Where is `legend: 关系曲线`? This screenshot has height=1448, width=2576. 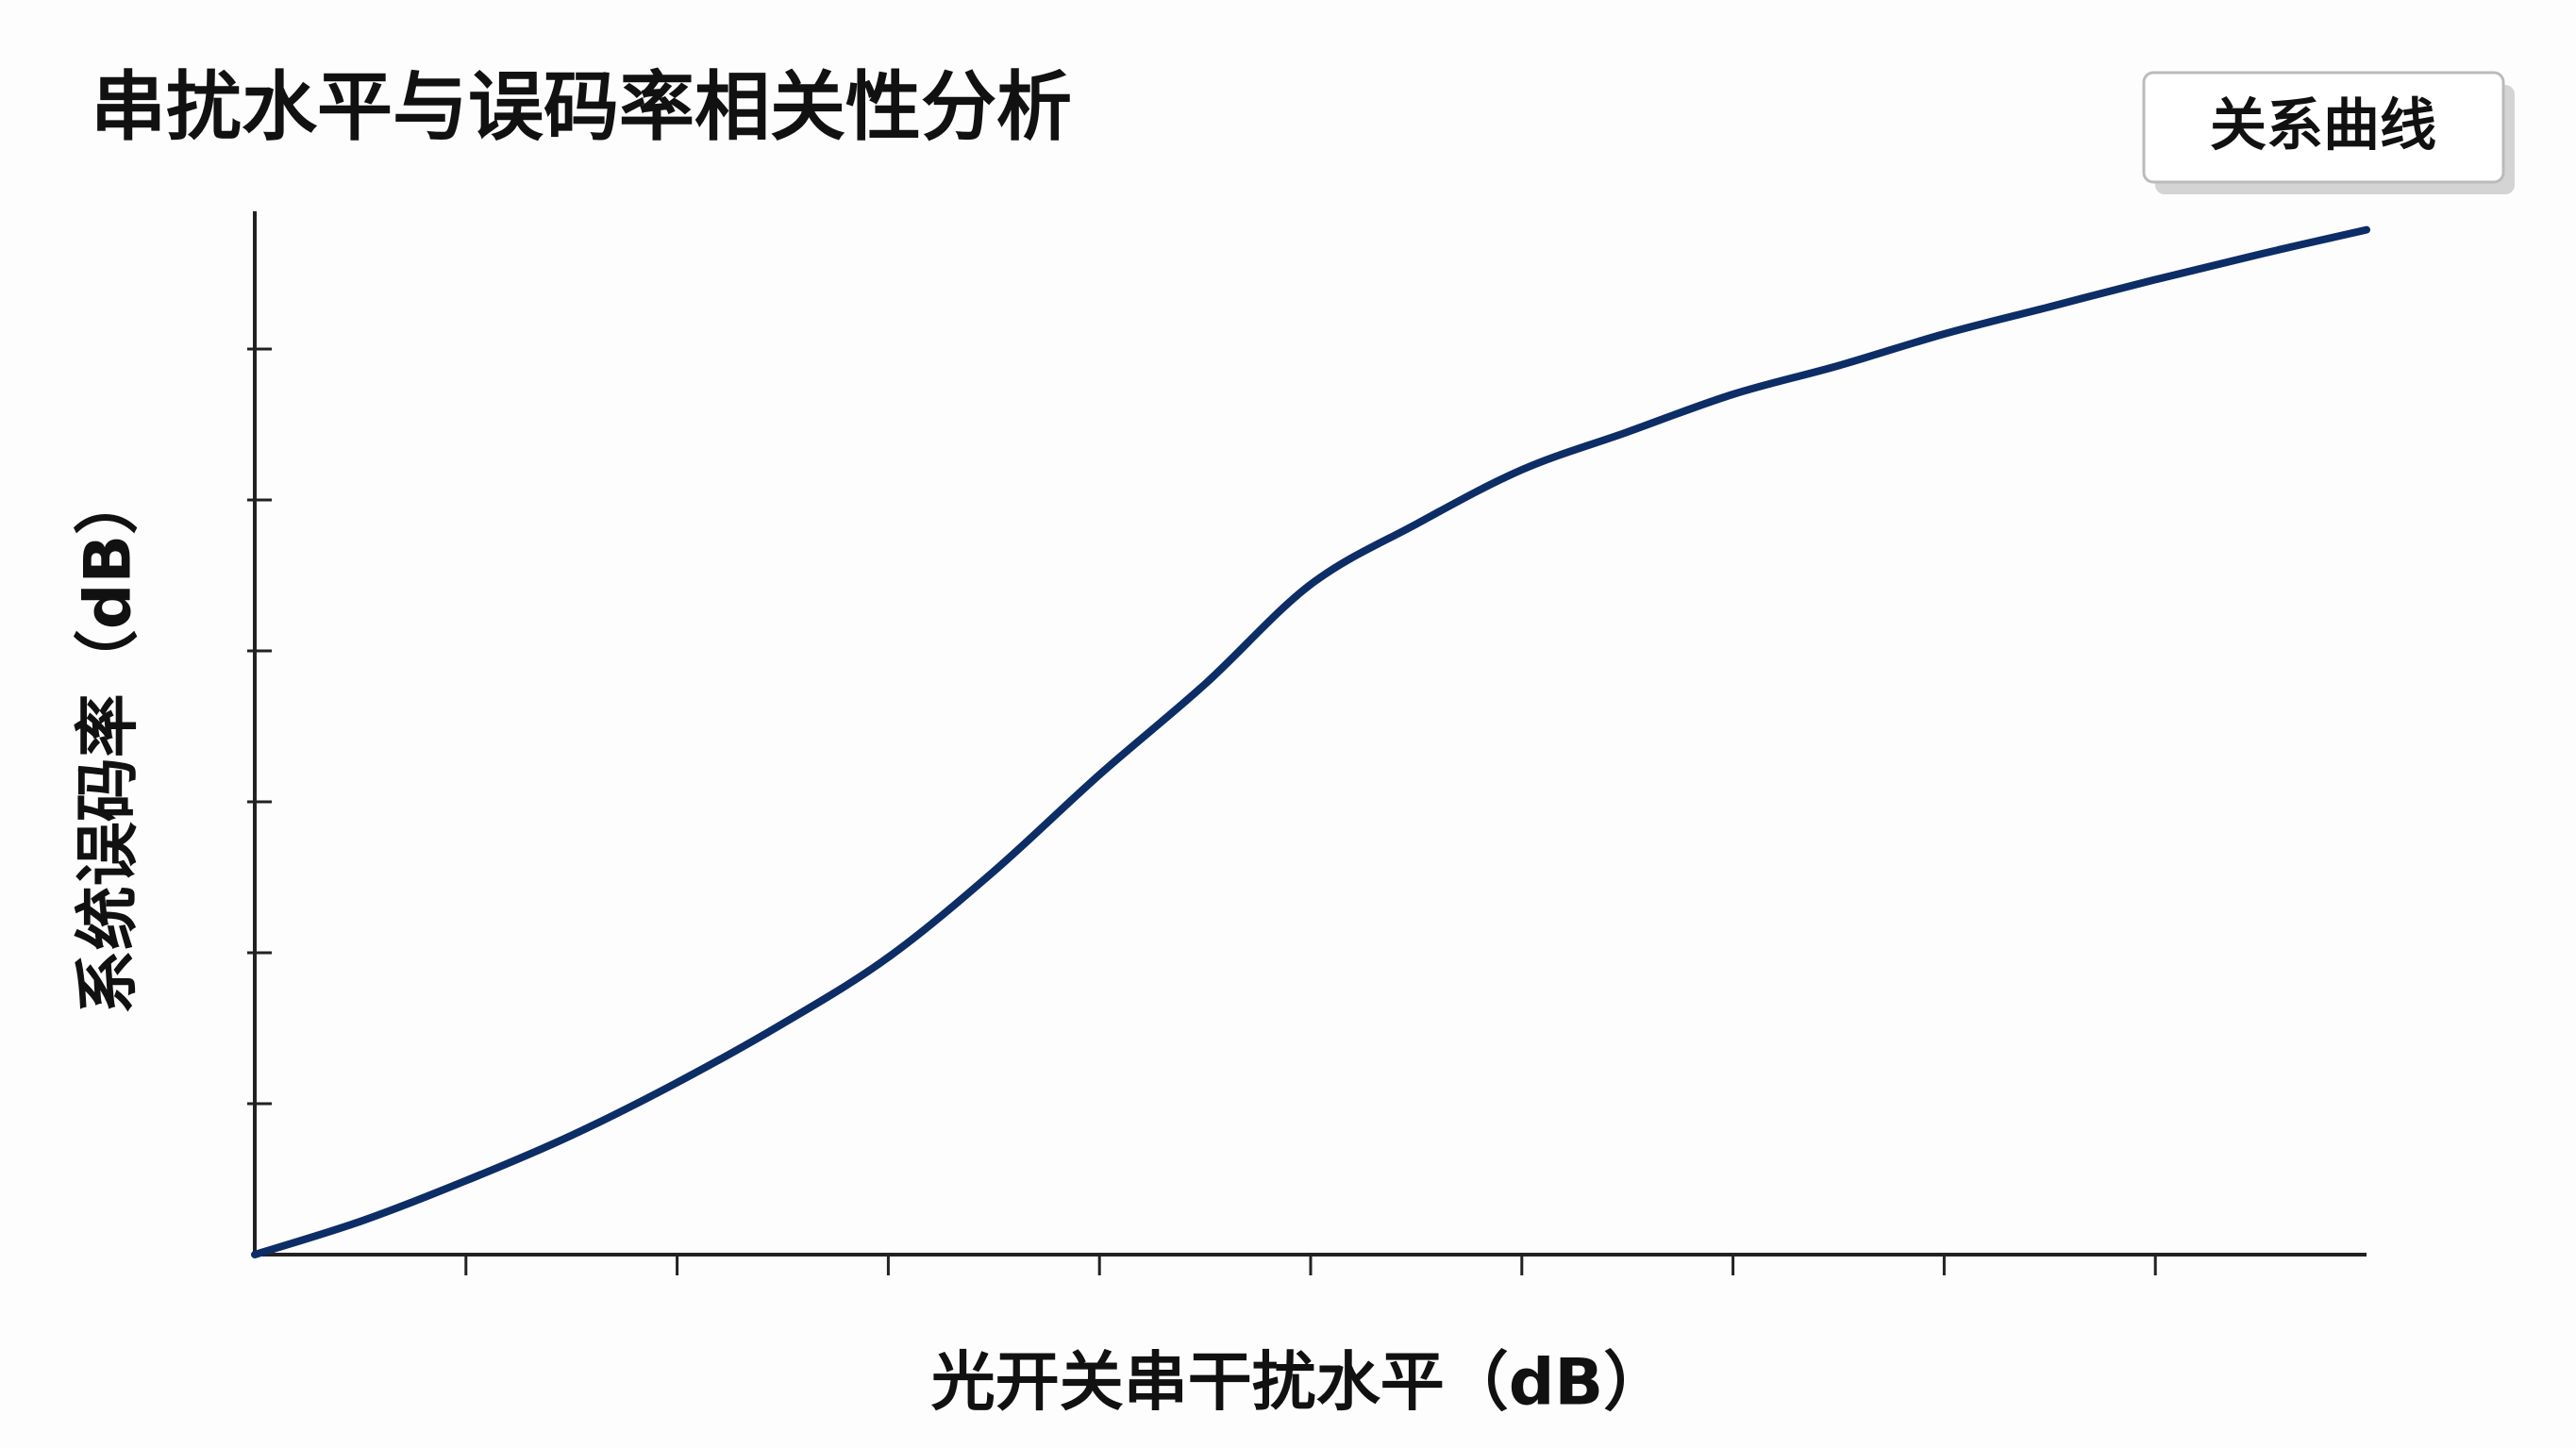
legend: 关系曲线 is located at coordinates (2328, 132).